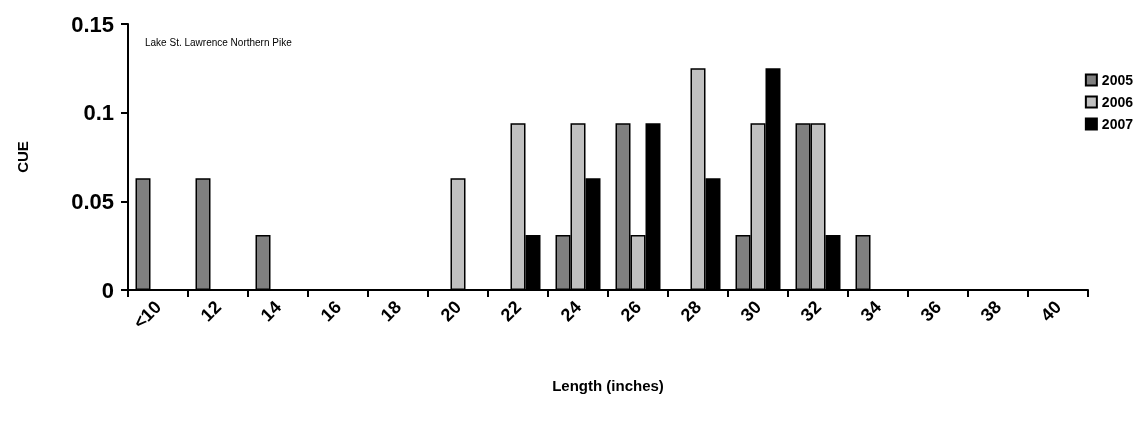 The height and width of the screenshot is (422, 1142). What do you see at coordinates (211, 311) in the screenshot?
I see `x-tick-label: 12` at bounding box center [211, 311].